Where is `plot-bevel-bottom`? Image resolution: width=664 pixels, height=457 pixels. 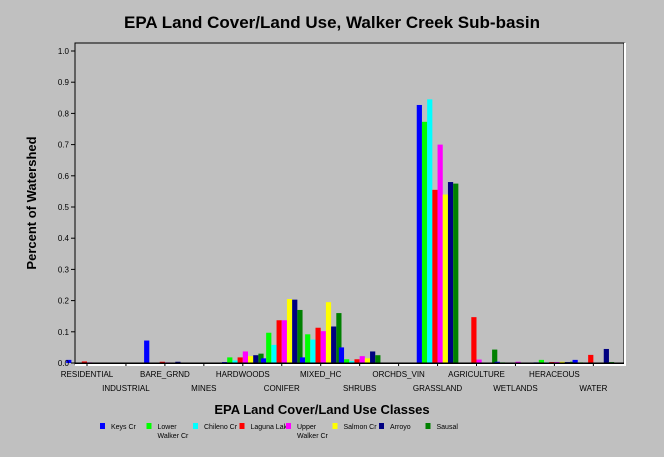 plot-bevel-bottom is located at coordinates (350, 365).